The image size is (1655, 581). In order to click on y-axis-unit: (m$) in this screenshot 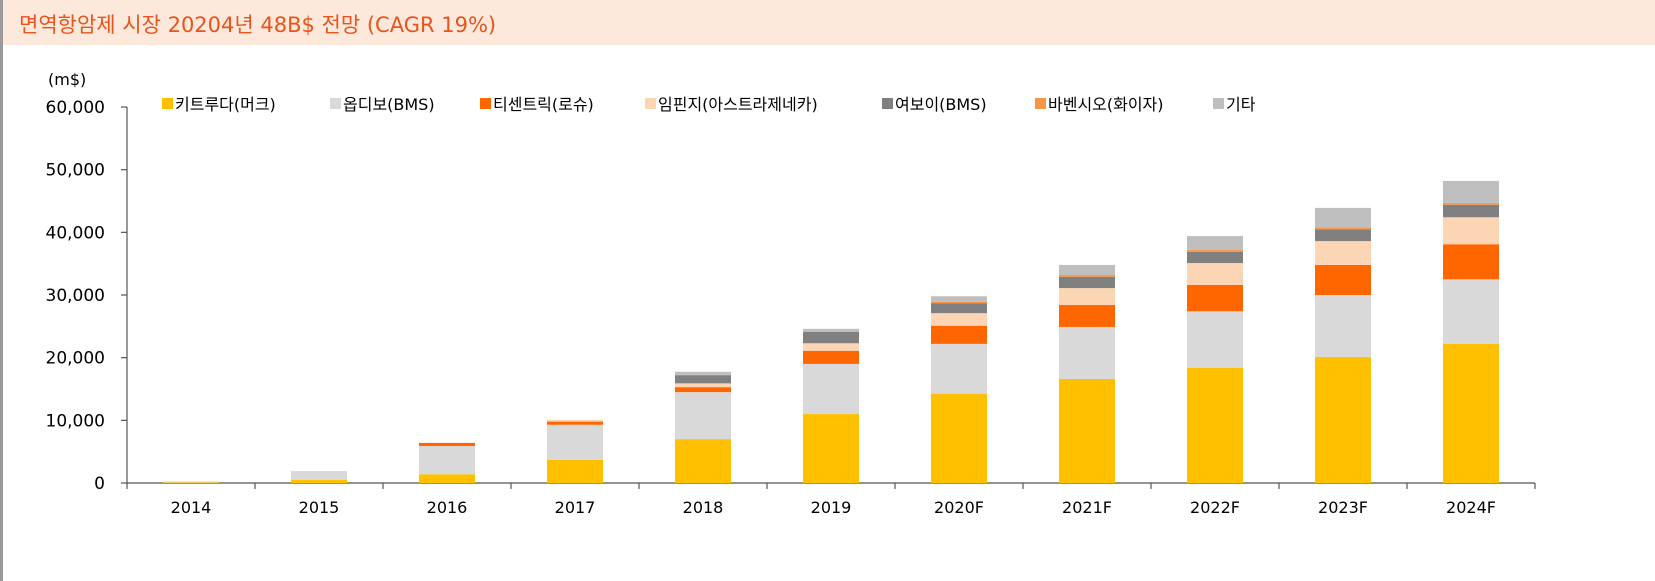, I will do `click(67, 79)`.